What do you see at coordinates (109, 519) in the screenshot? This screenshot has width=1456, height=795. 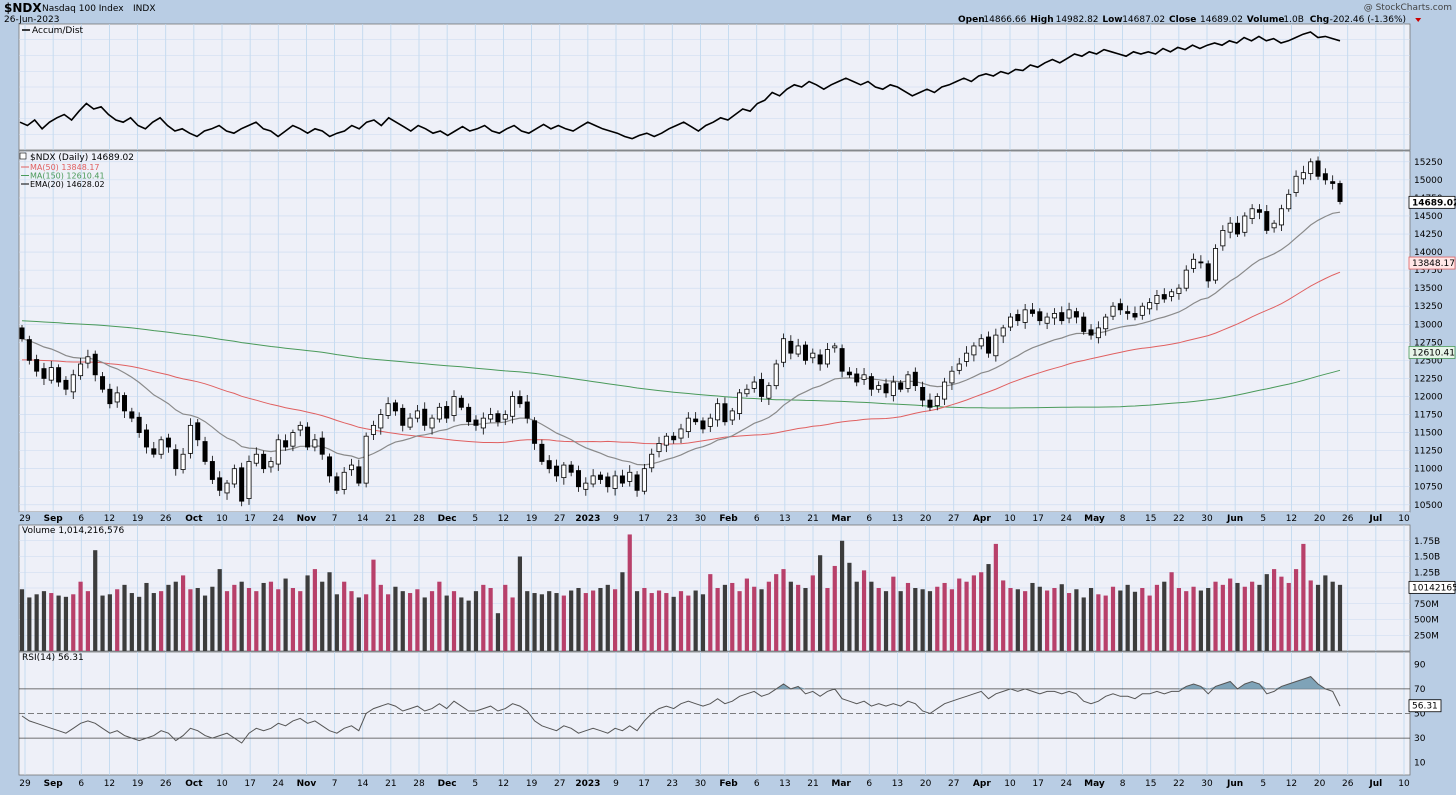 I see `x-tick-label: 12` at bounding box center [109, 519].